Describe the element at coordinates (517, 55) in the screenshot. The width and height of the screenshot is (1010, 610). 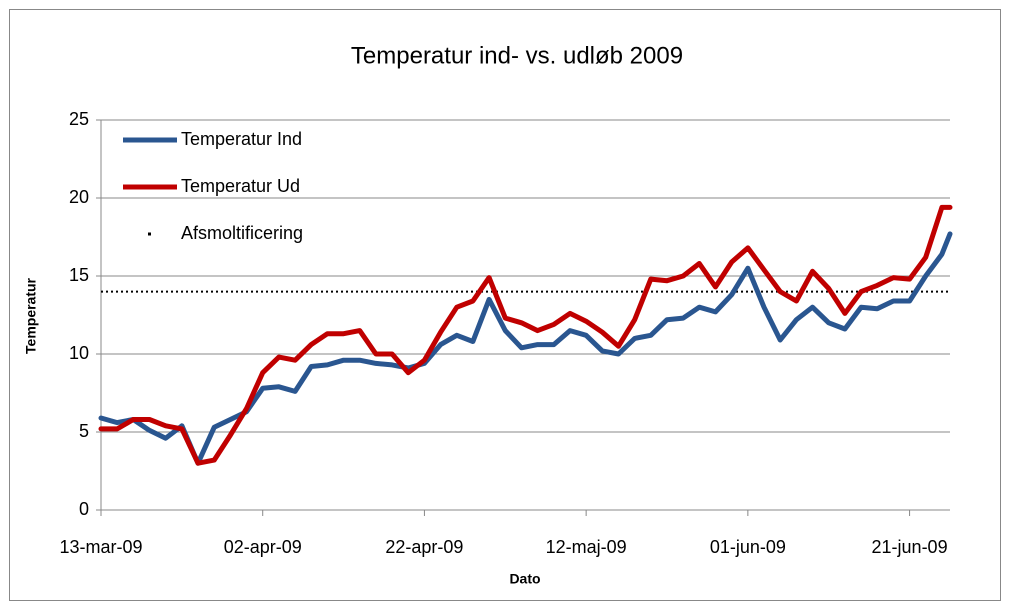
I see `chart-title: Temperatur ind- vs. udløb 2009` at that location.